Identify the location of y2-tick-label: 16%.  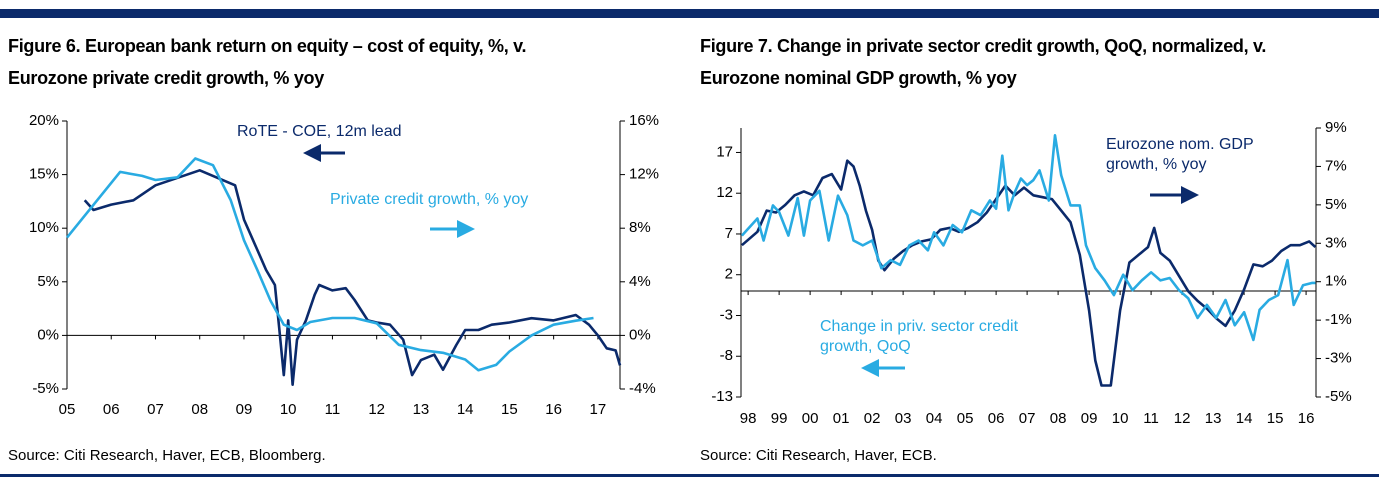
(644, 120).